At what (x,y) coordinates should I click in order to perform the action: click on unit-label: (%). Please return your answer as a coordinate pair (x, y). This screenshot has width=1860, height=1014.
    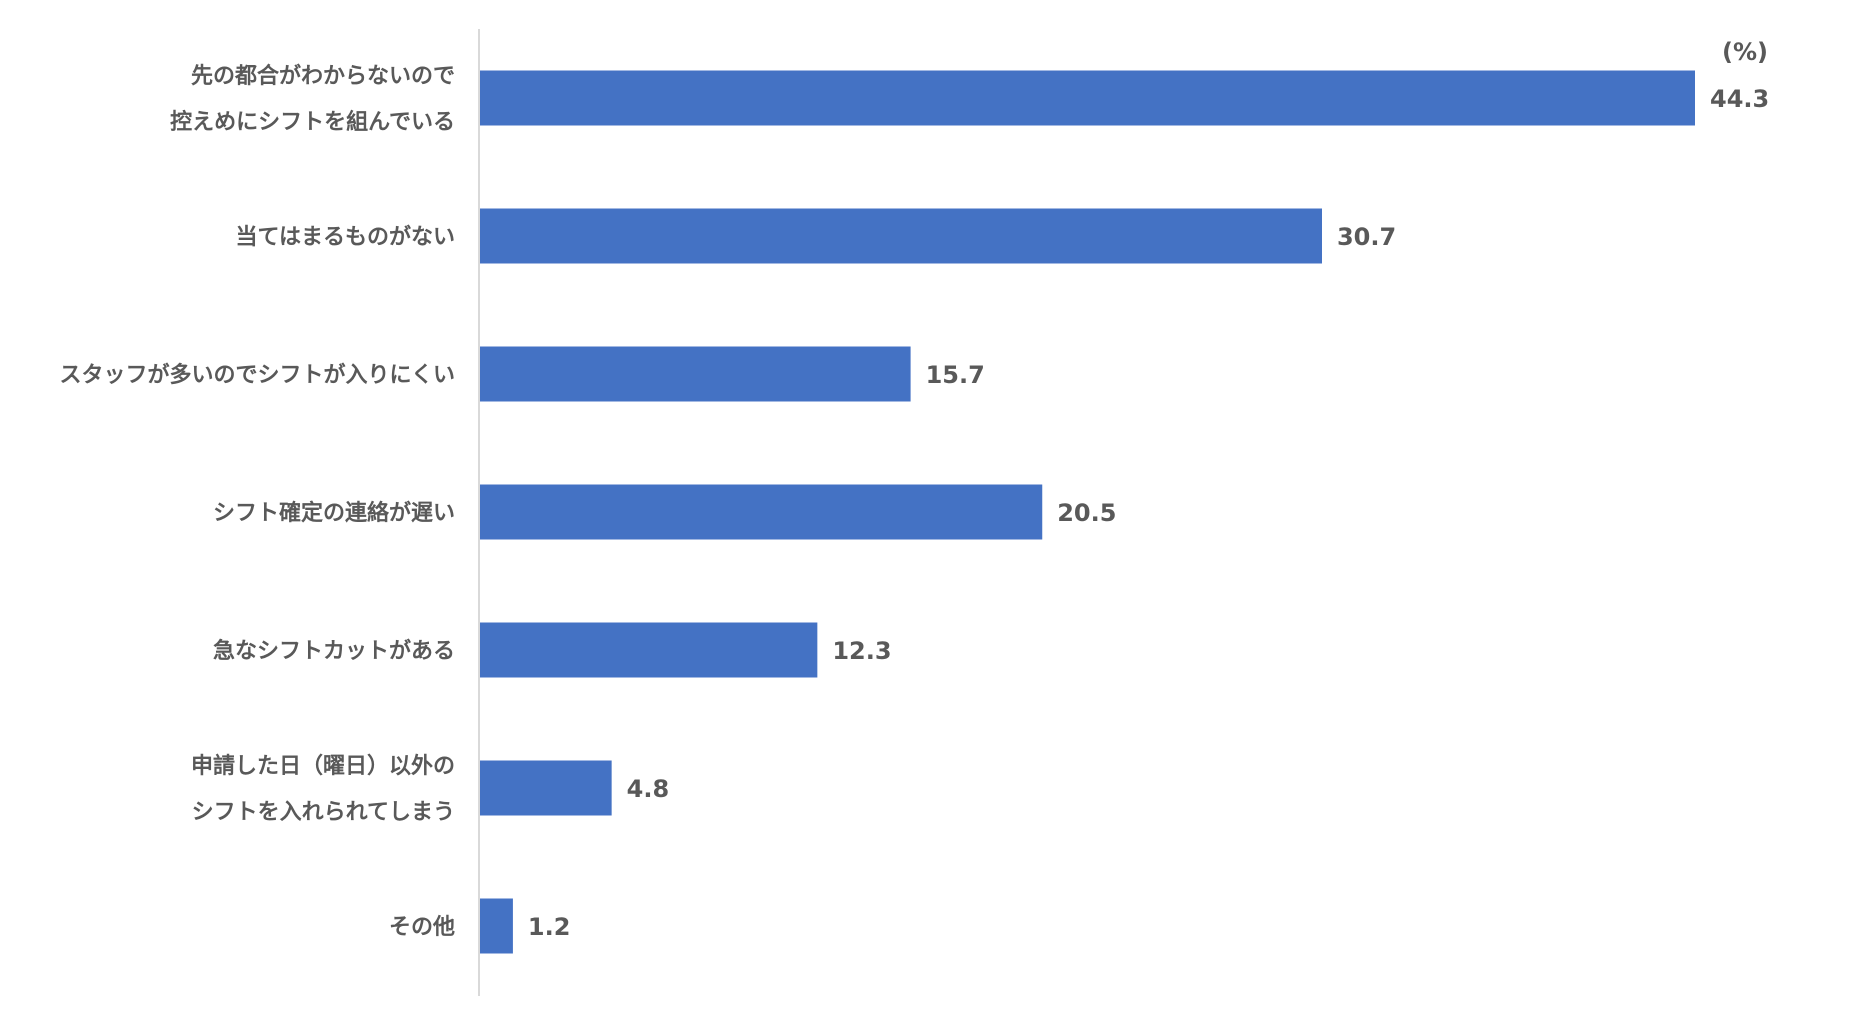
    Looking at the image, I should click on (1745, 52).